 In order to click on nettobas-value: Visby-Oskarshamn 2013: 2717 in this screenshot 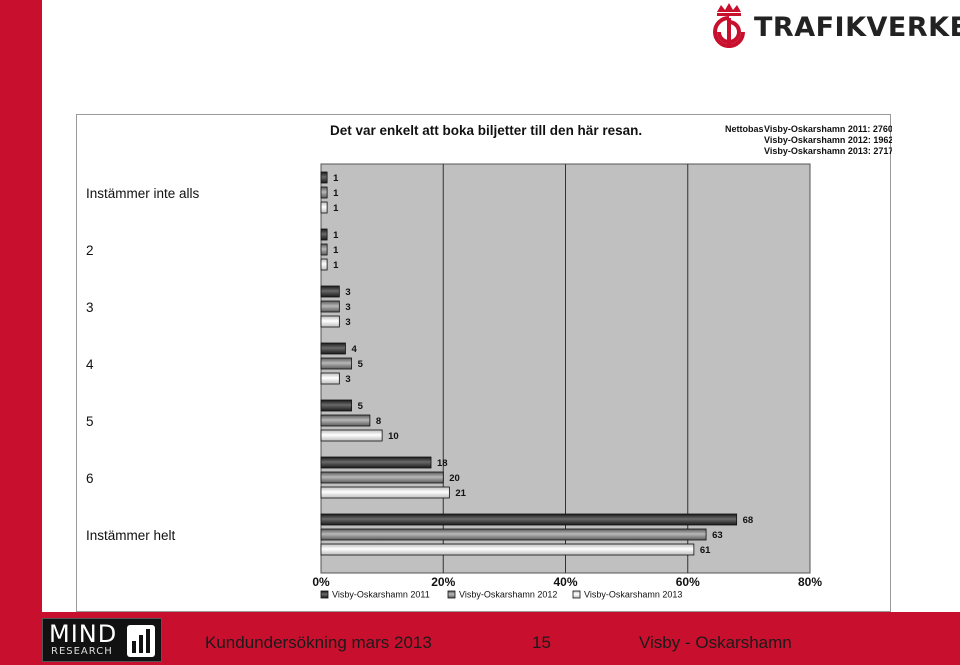, I will do `click(828, 151)`.